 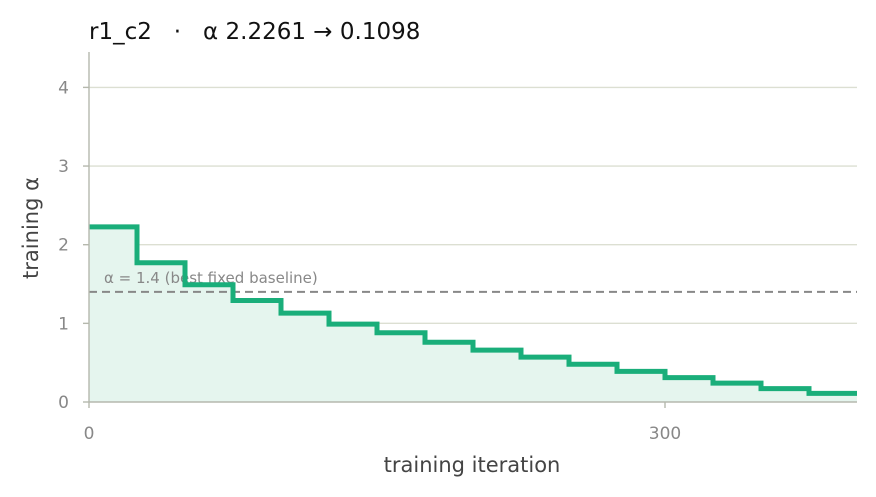 What do you see at coordinates (211, 278) in the screenshot?
I see `reference-line-label: α = 1.4 (best fixed baseline)` at bounding box center [211, 278].